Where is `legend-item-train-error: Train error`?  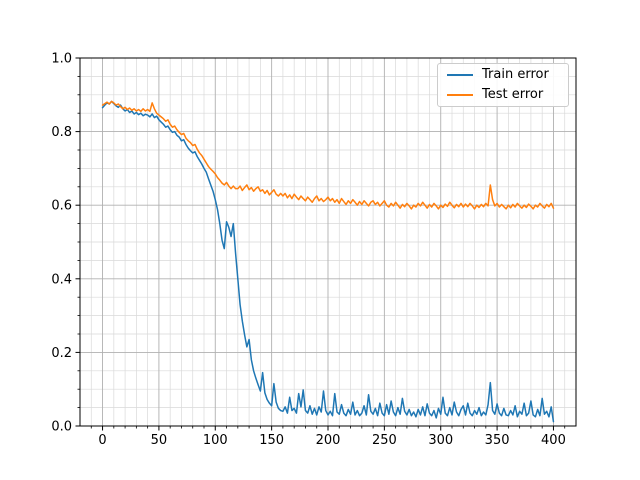
legend-item-train-error: Train error is located at coordinates (507, 75).